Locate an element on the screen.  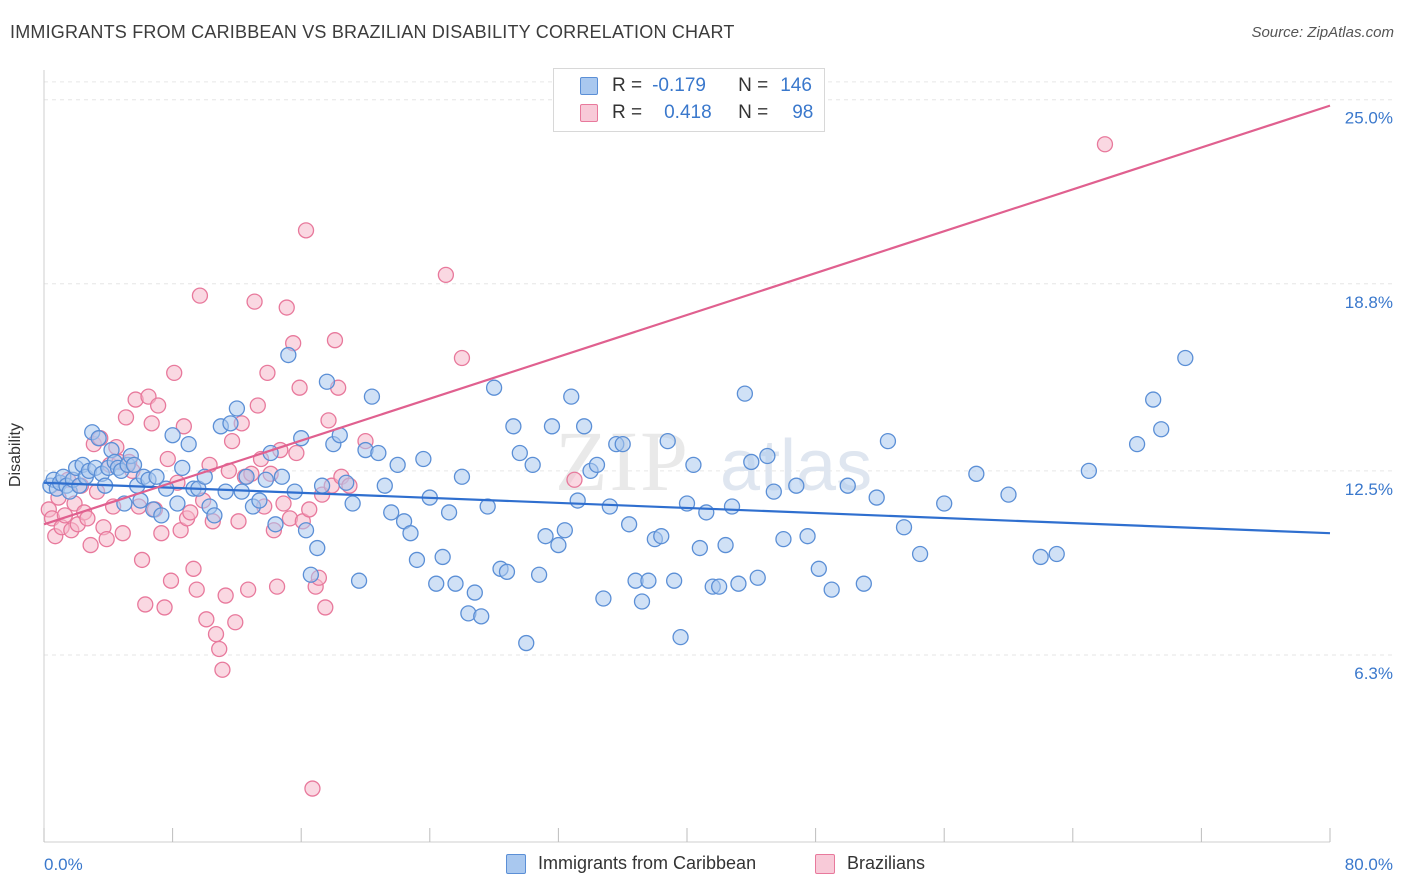
stats-legend: R = -0.179 N = 146 R = 0.418 N = 98 is located at coordinates (689, 100).